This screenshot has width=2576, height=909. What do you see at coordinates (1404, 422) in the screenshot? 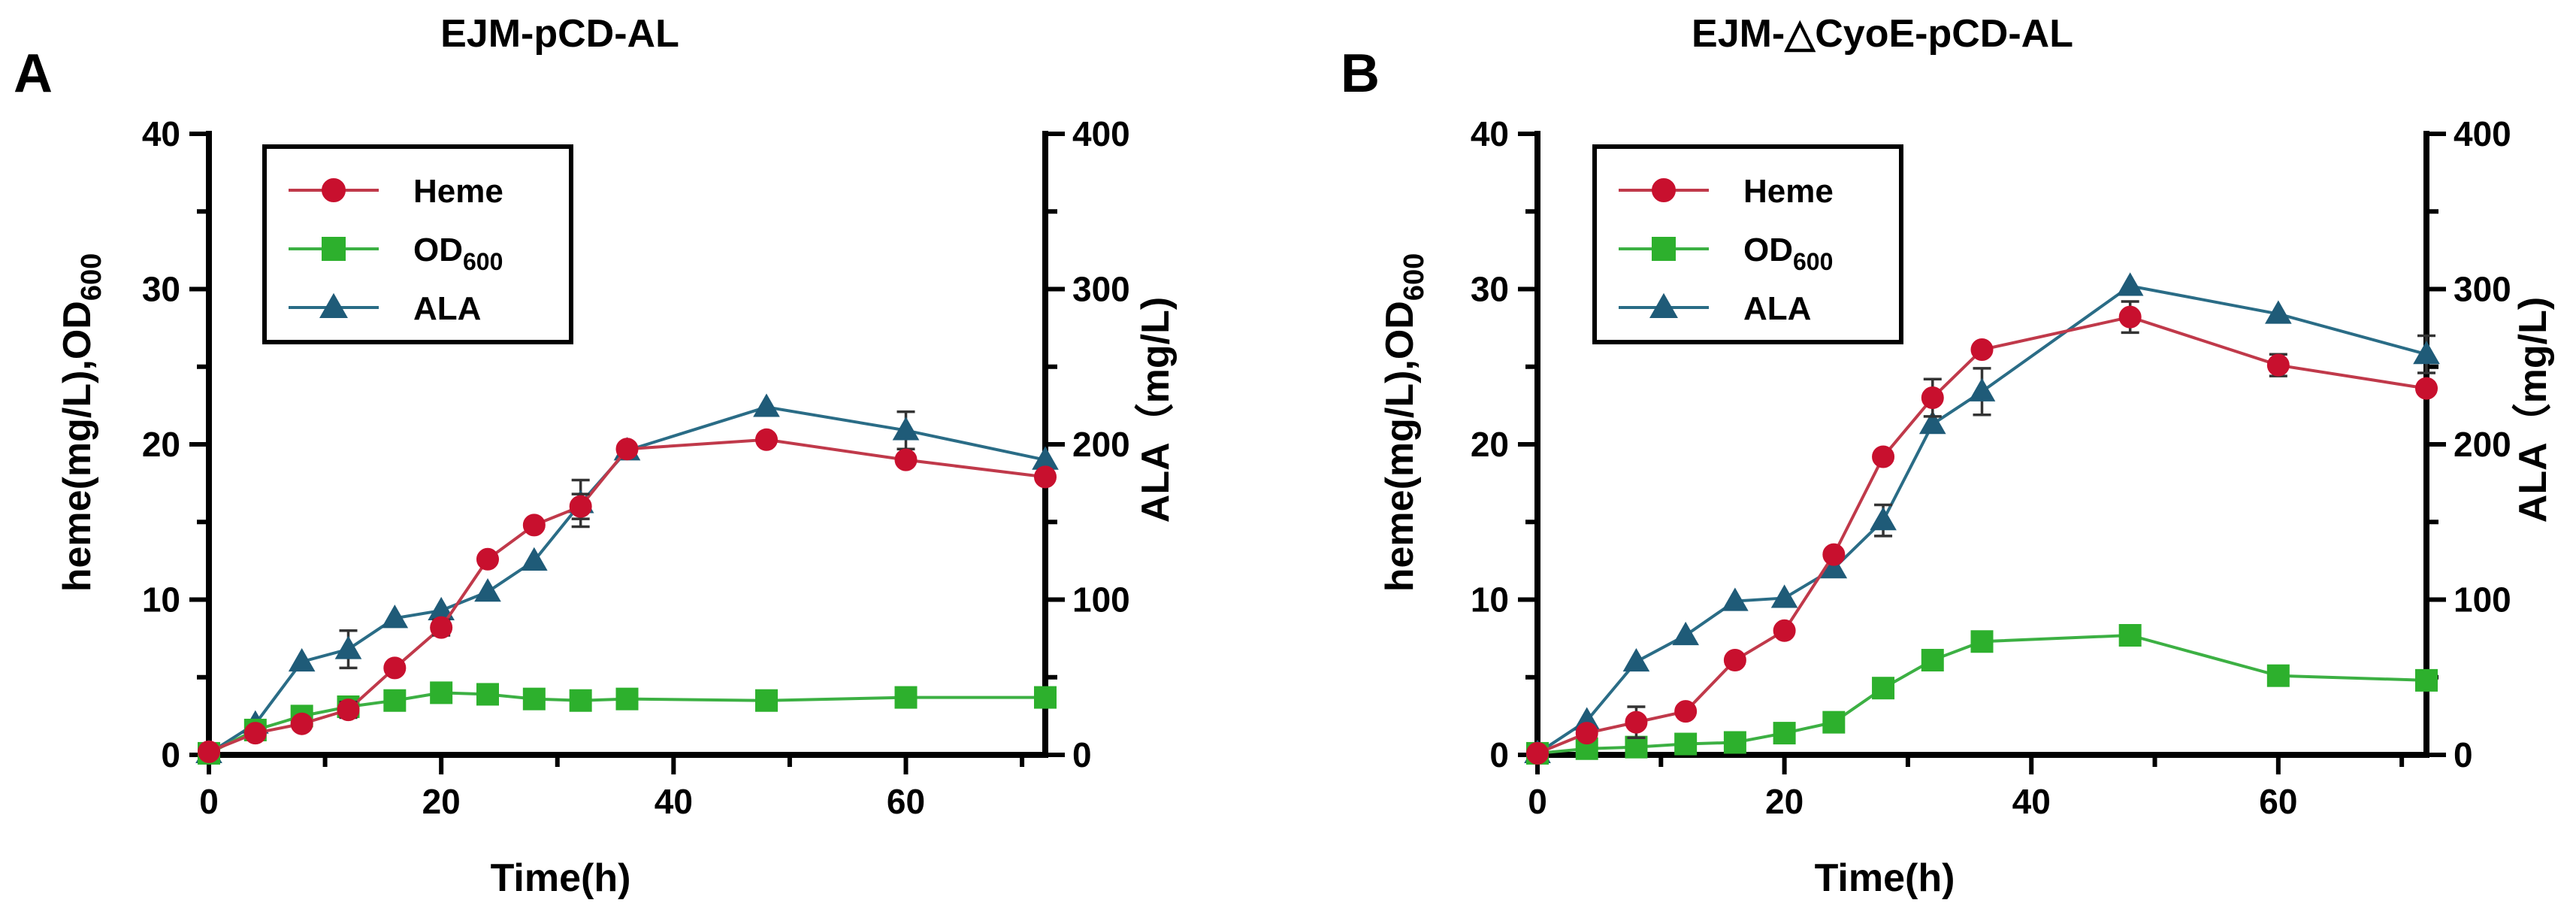
I see `y-axis-title-left: heme(mg/L),OD600` at bounding box center [1404, 422].